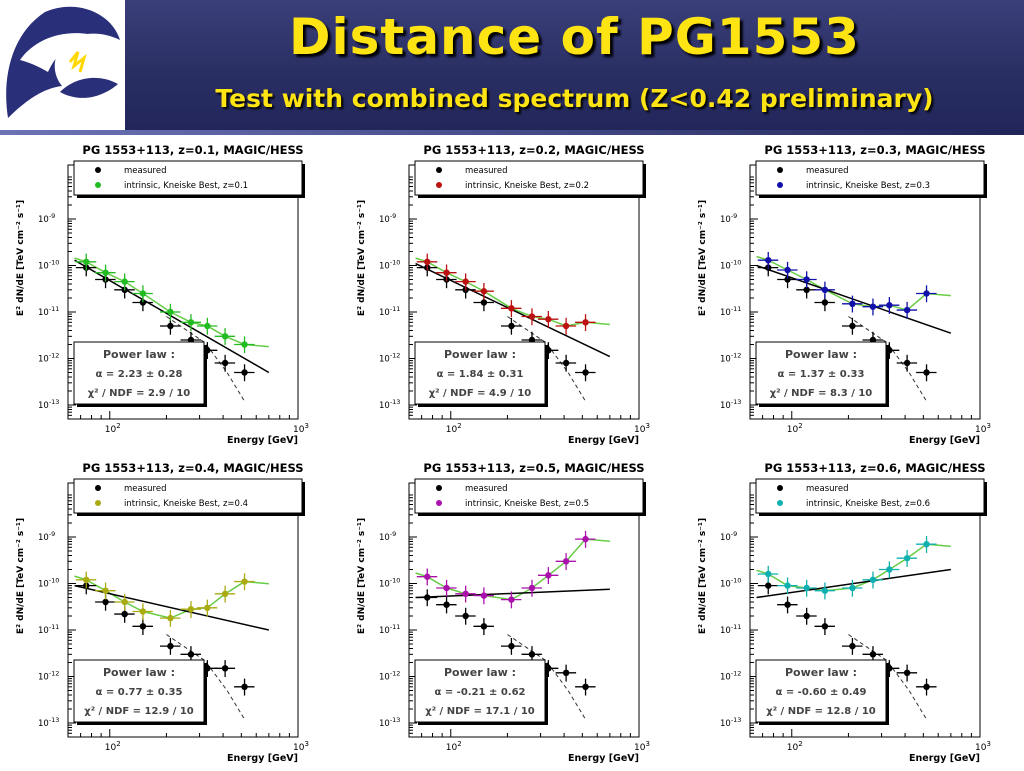  Describe the element at coordinates (189, 179) in the screenshot. I see `legend: measured intrinsic, Kneiske Best, z=0.1` at that location.